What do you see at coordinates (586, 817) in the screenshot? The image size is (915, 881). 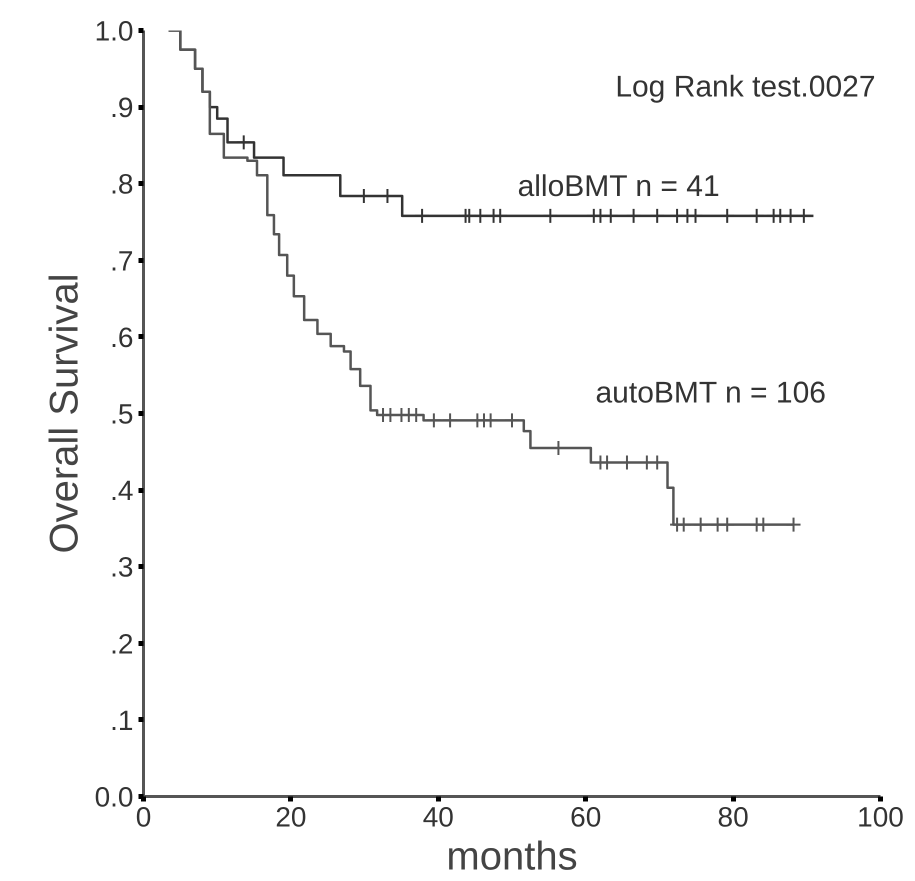 I see `x-tick-label: 60` at bounding box center [586, 817].